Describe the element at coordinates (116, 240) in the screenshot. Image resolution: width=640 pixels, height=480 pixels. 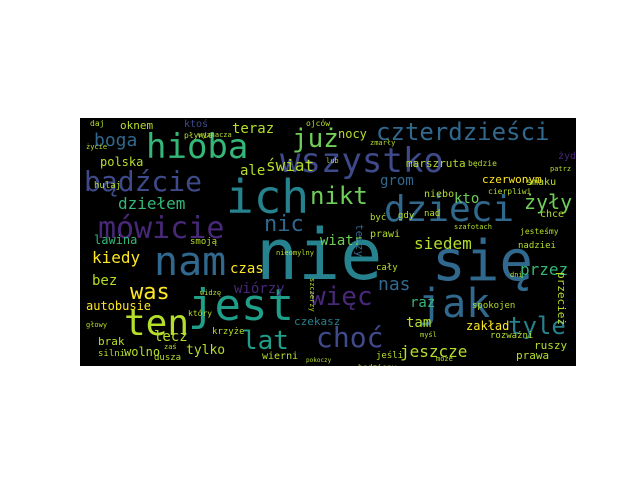
I see `word-lawina: lawina` at that location.